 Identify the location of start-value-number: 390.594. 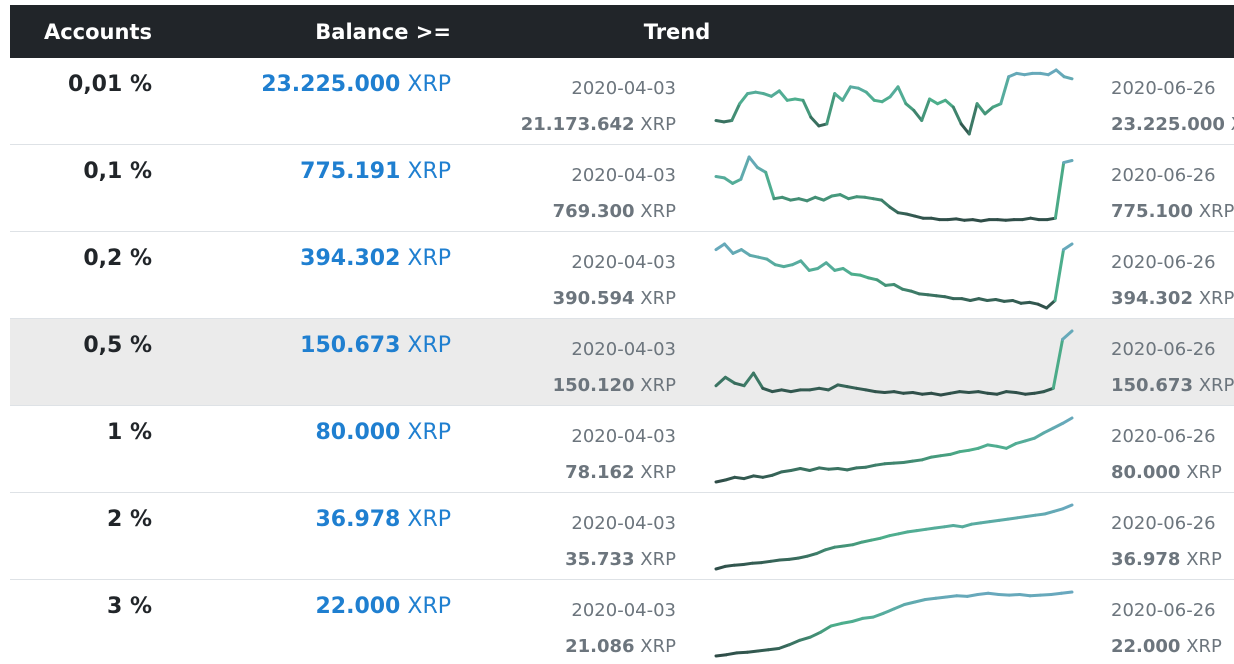
(593, 298).